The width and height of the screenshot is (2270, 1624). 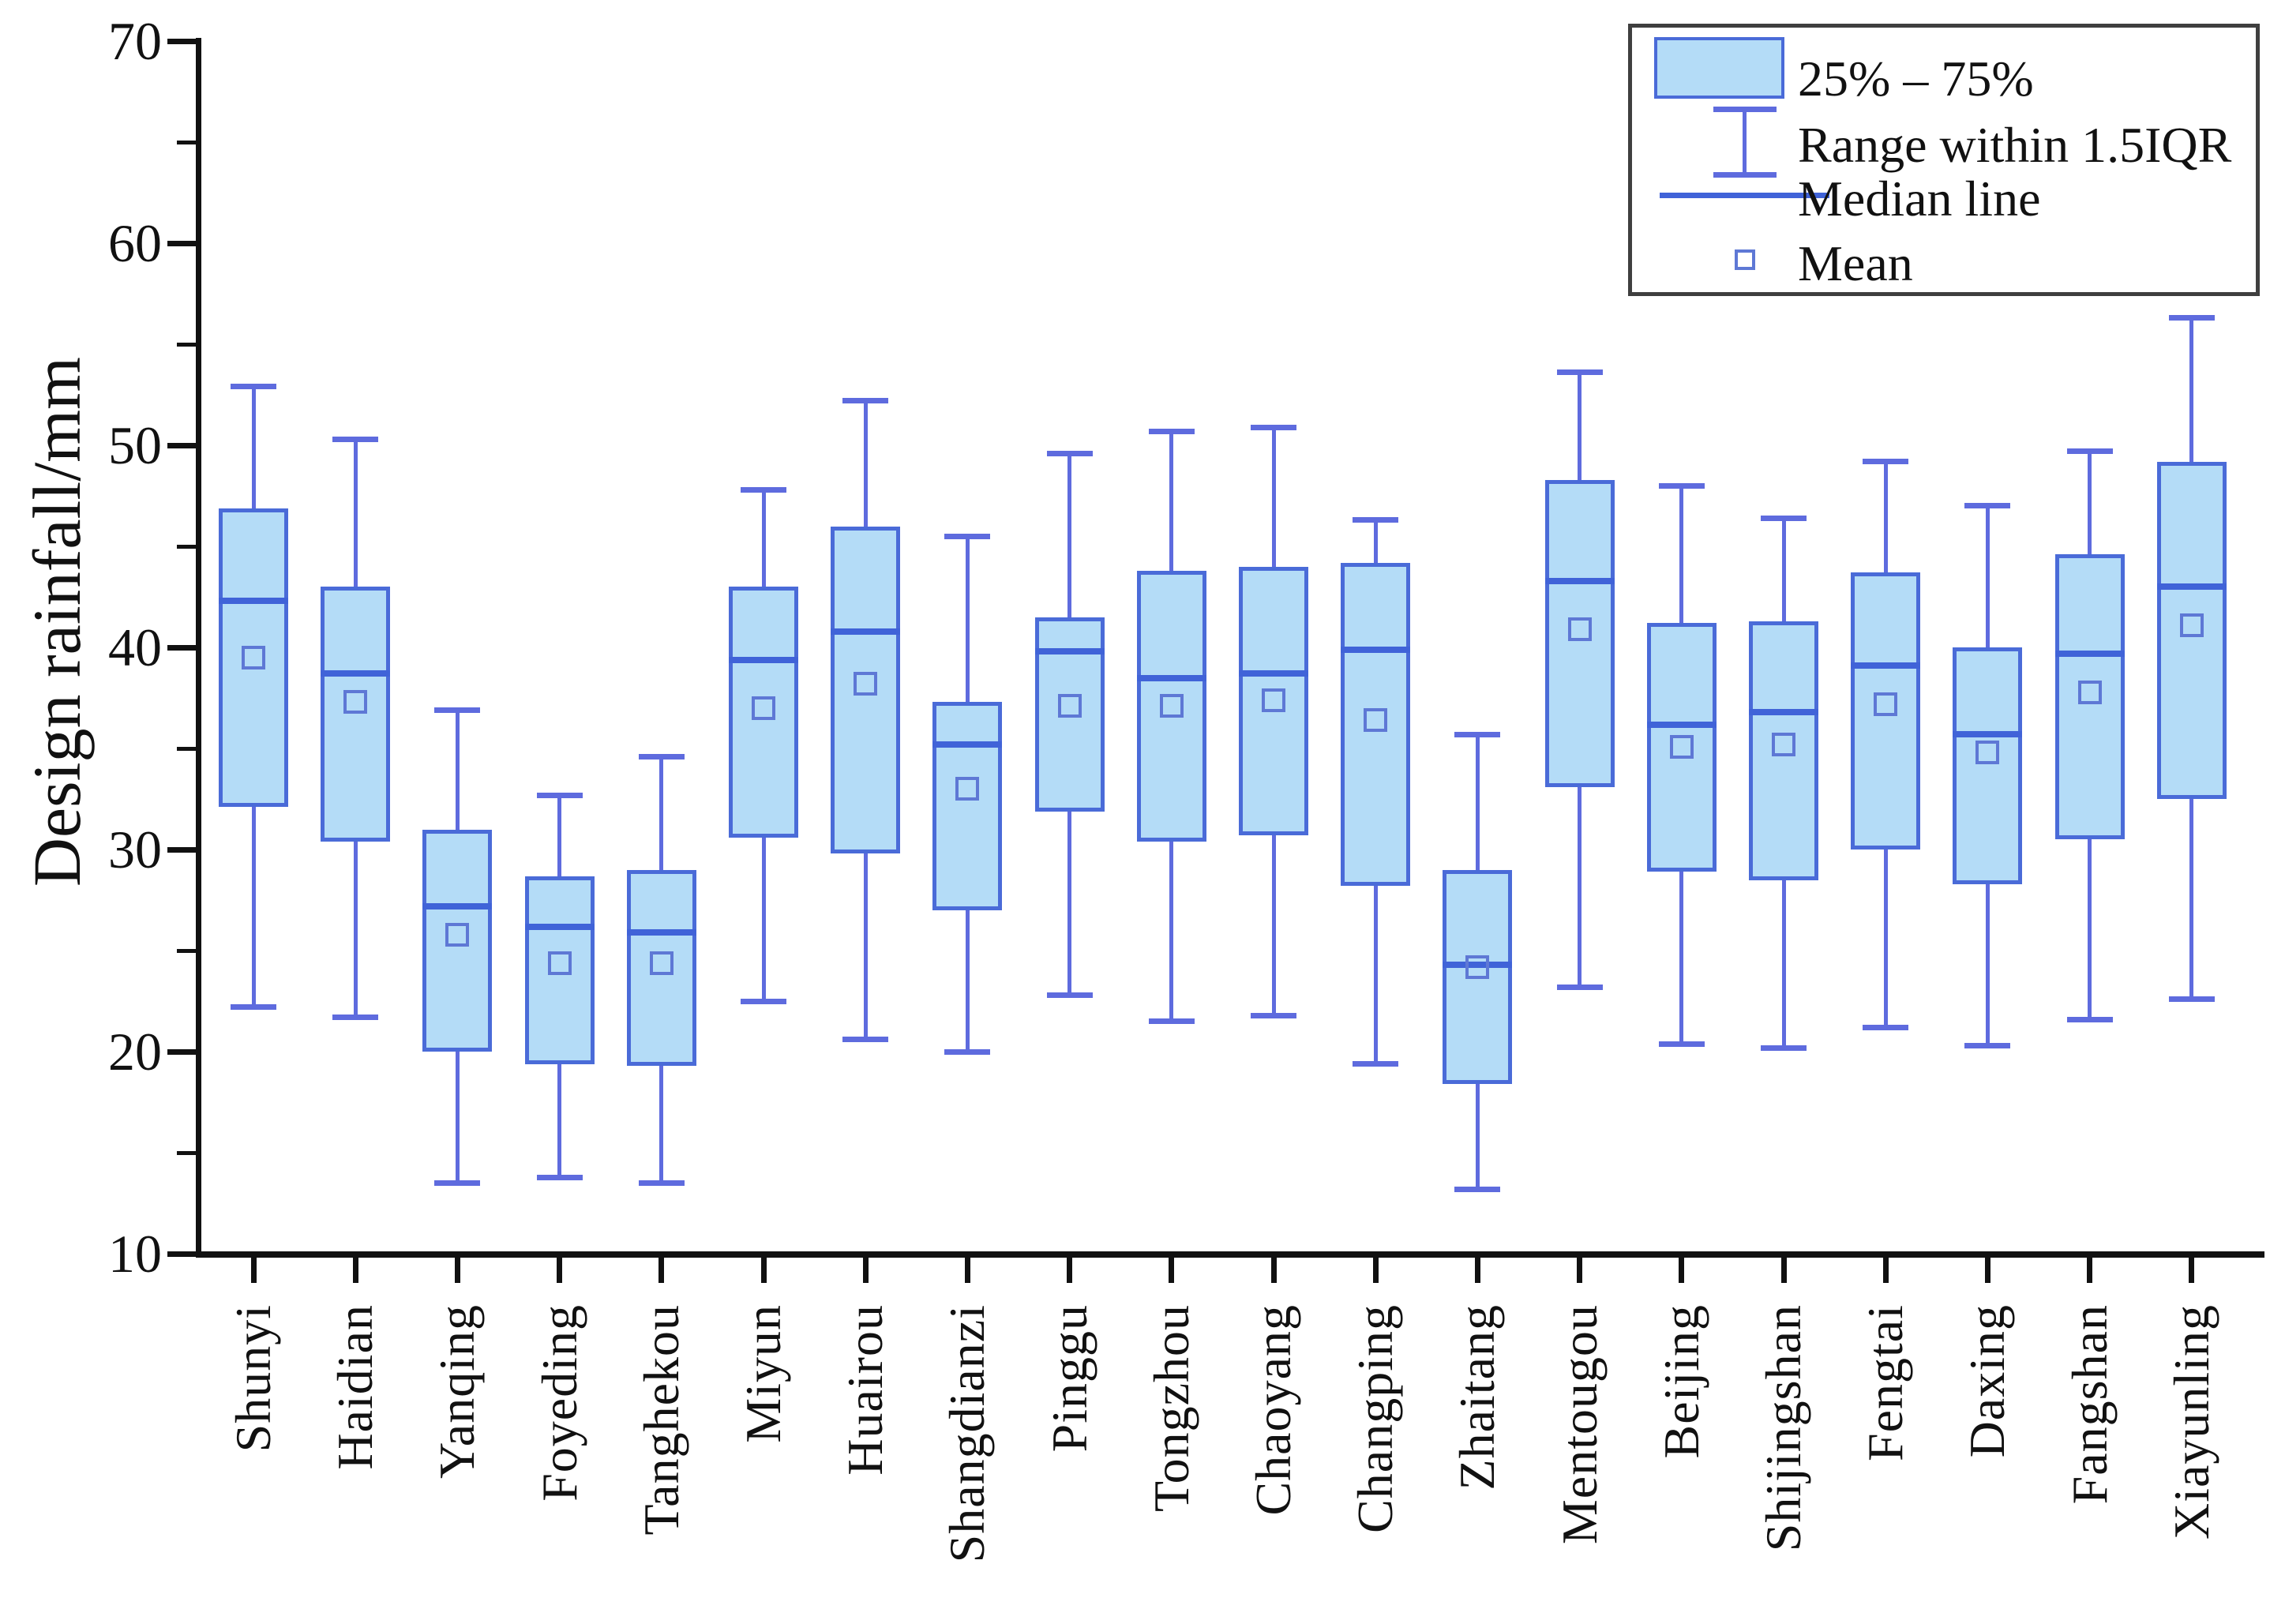 I want to click on x-tick-label-mentougou: Mentougou, so click(x=1579, y=1424).